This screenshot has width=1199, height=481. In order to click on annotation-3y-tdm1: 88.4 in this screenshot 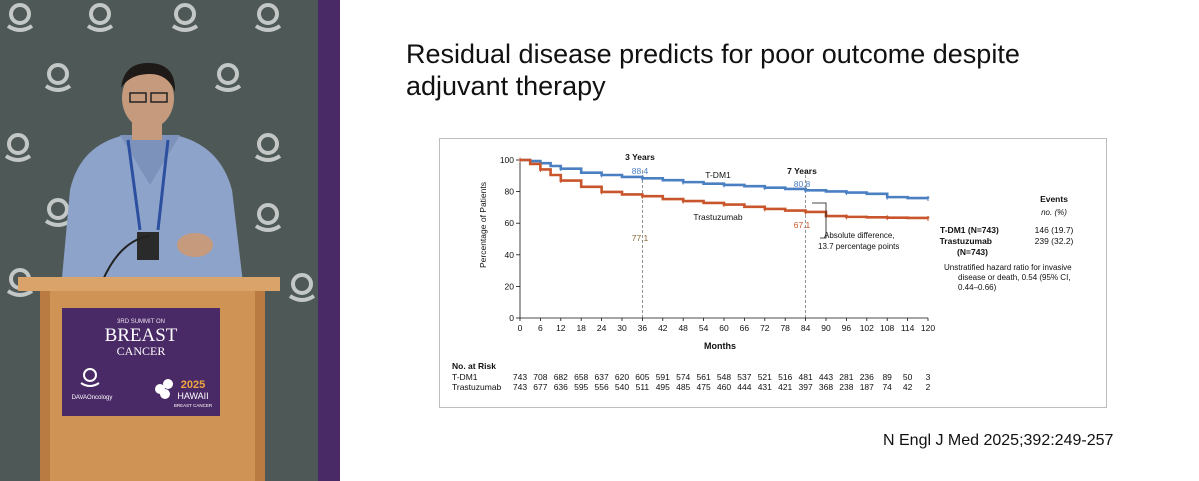, I will do `click(640, 171)`.